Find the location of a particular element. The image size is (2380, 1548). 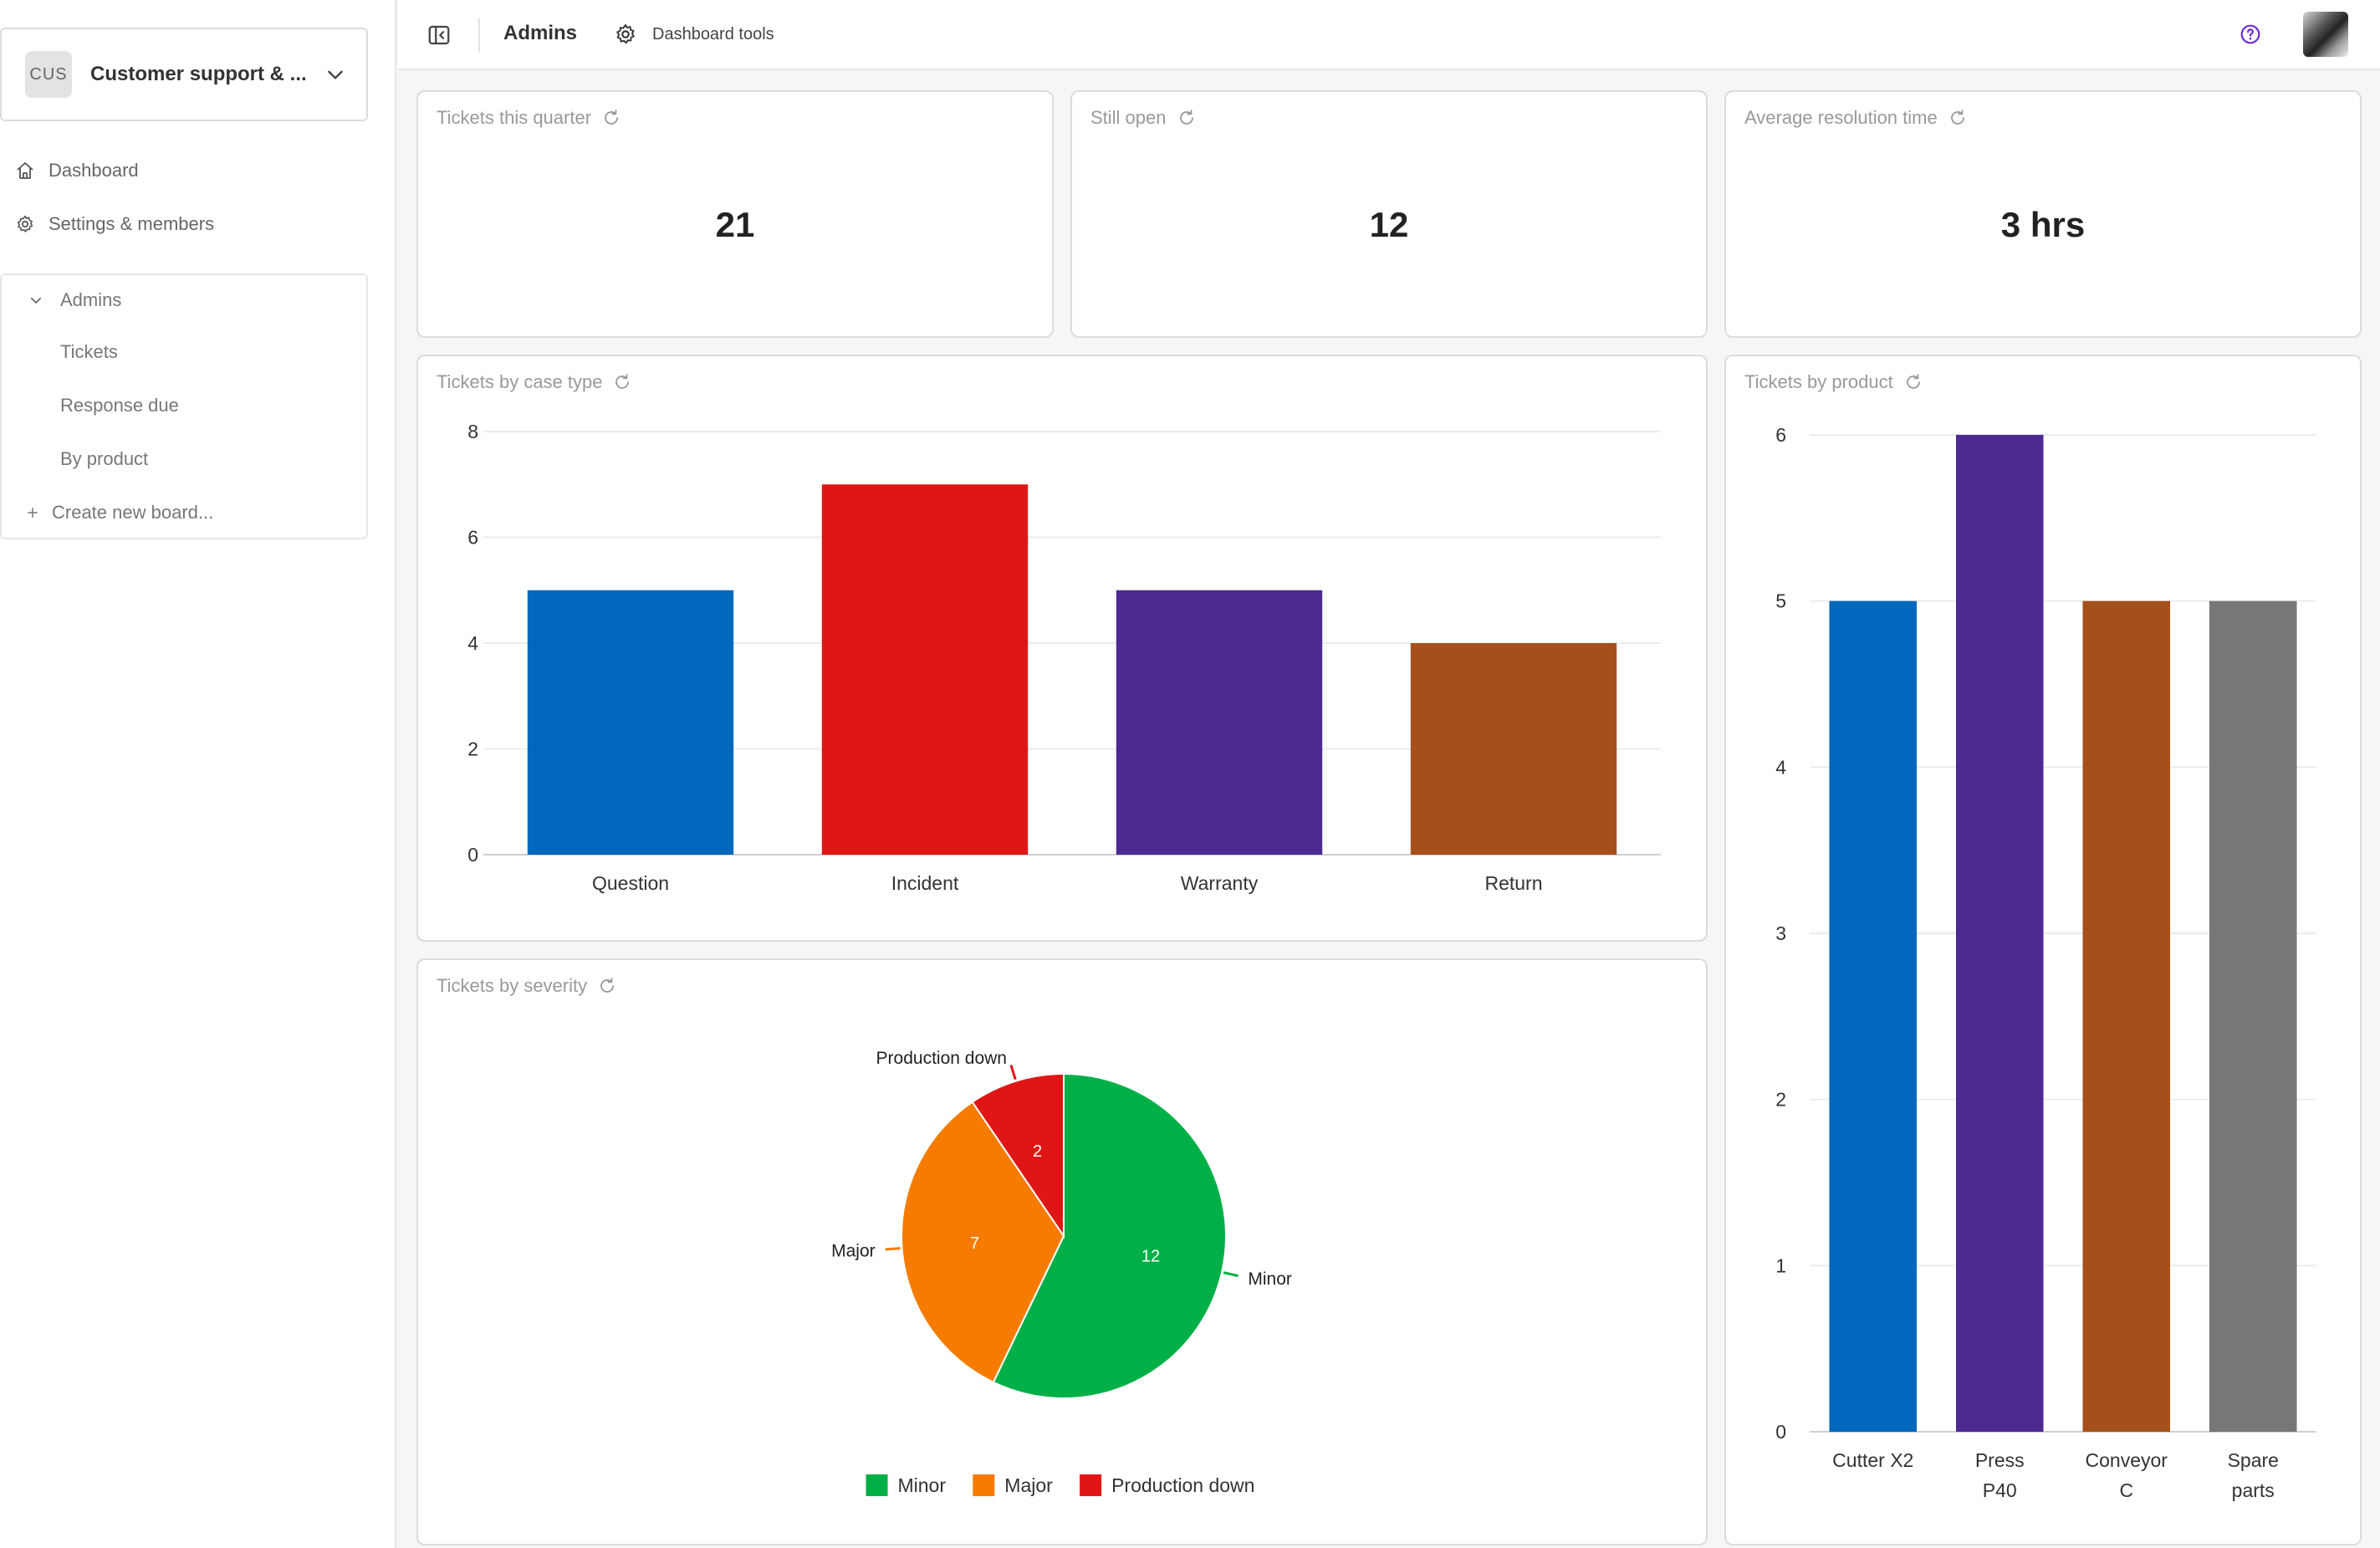

slice-name-label: Minor is located at coordinates (1270, 1279).